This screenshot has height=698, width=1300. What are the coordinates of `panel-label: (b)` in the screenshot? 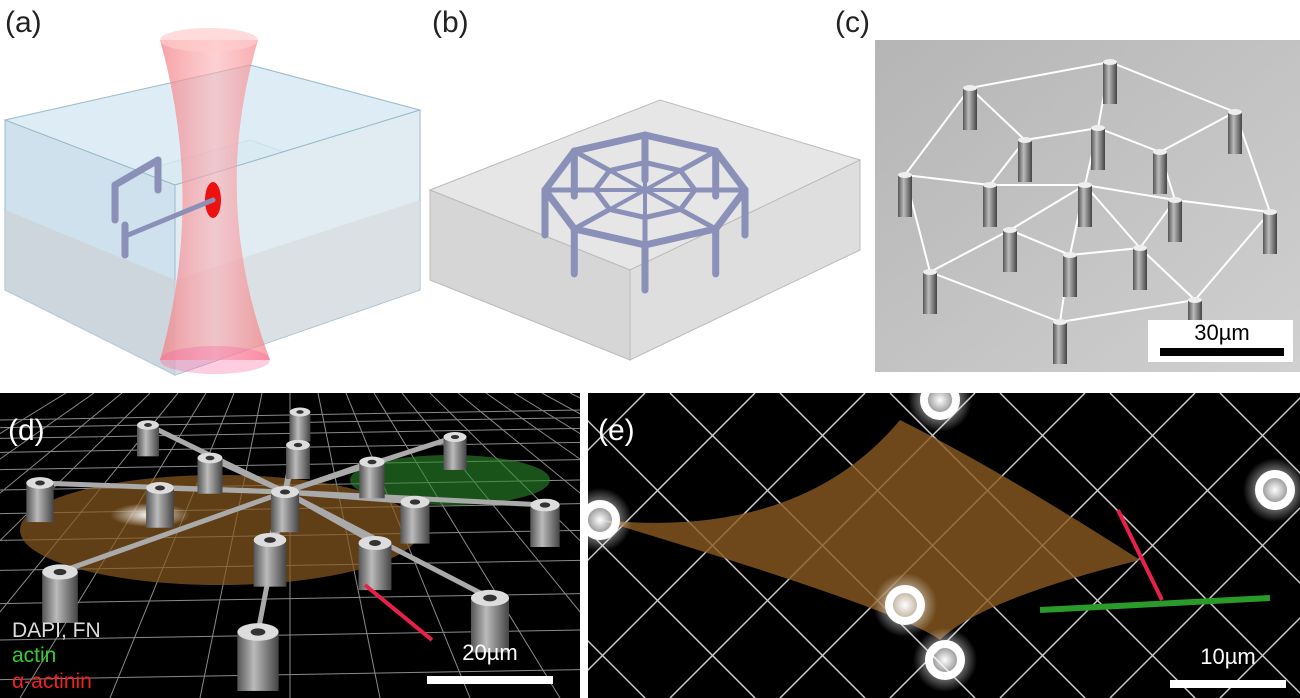 It's located at (450, 22).